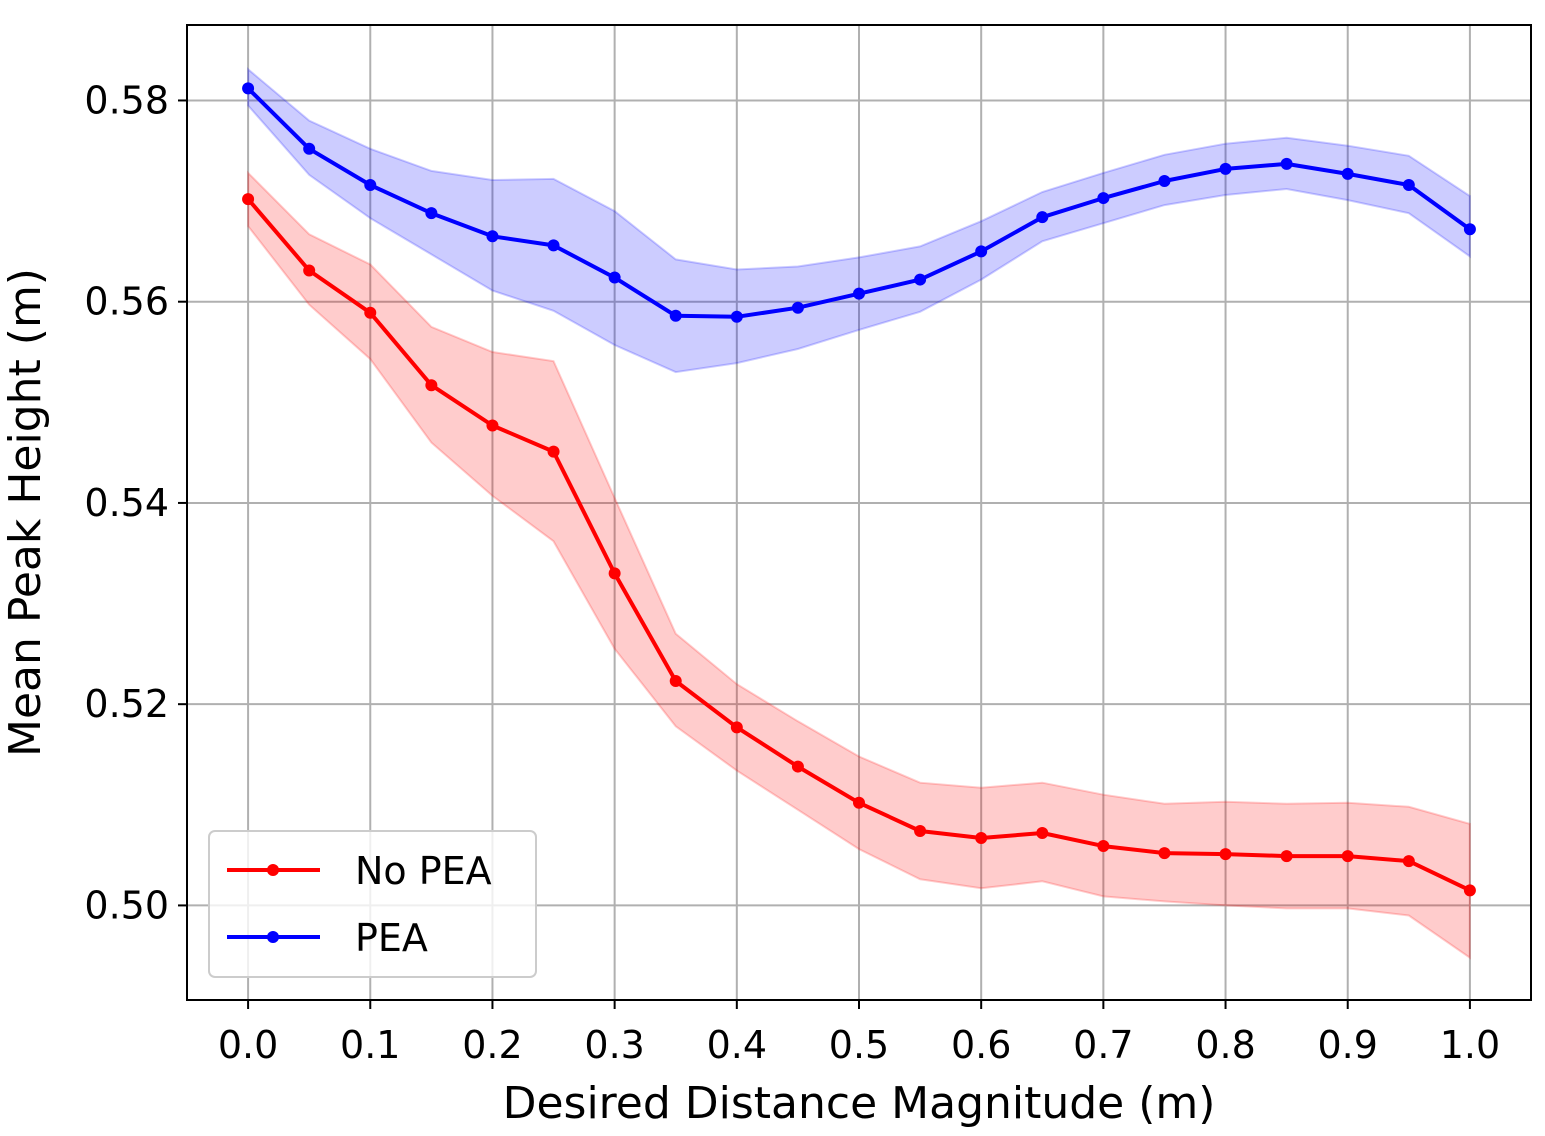 The width and height of the screenshot is (1545, 1136). What do you see at coordinates (492, 1045) in the screenshot?
I see `x-tick-label: 0.2` at bounding box center [492, 1045].